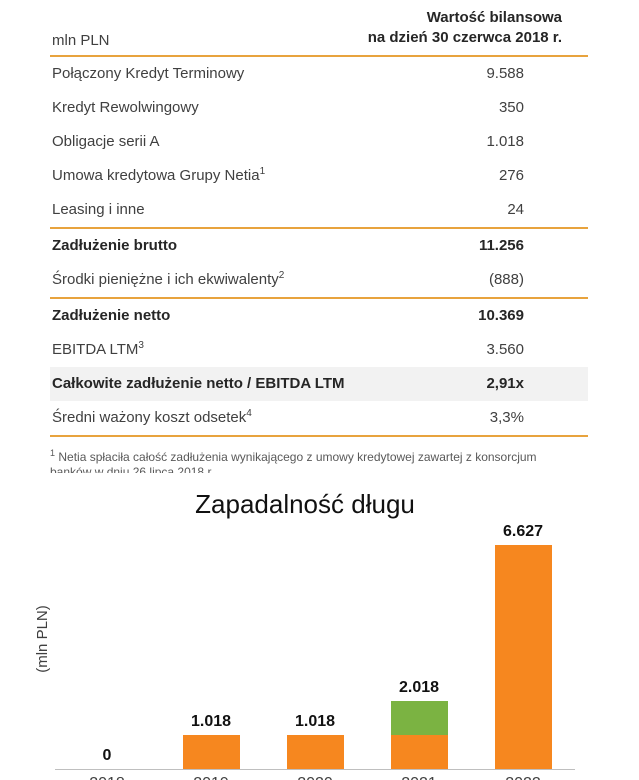 This screenshot has height=780, width=639. I want to click on x-axis-tick-label: 2022, so click(523, 777).